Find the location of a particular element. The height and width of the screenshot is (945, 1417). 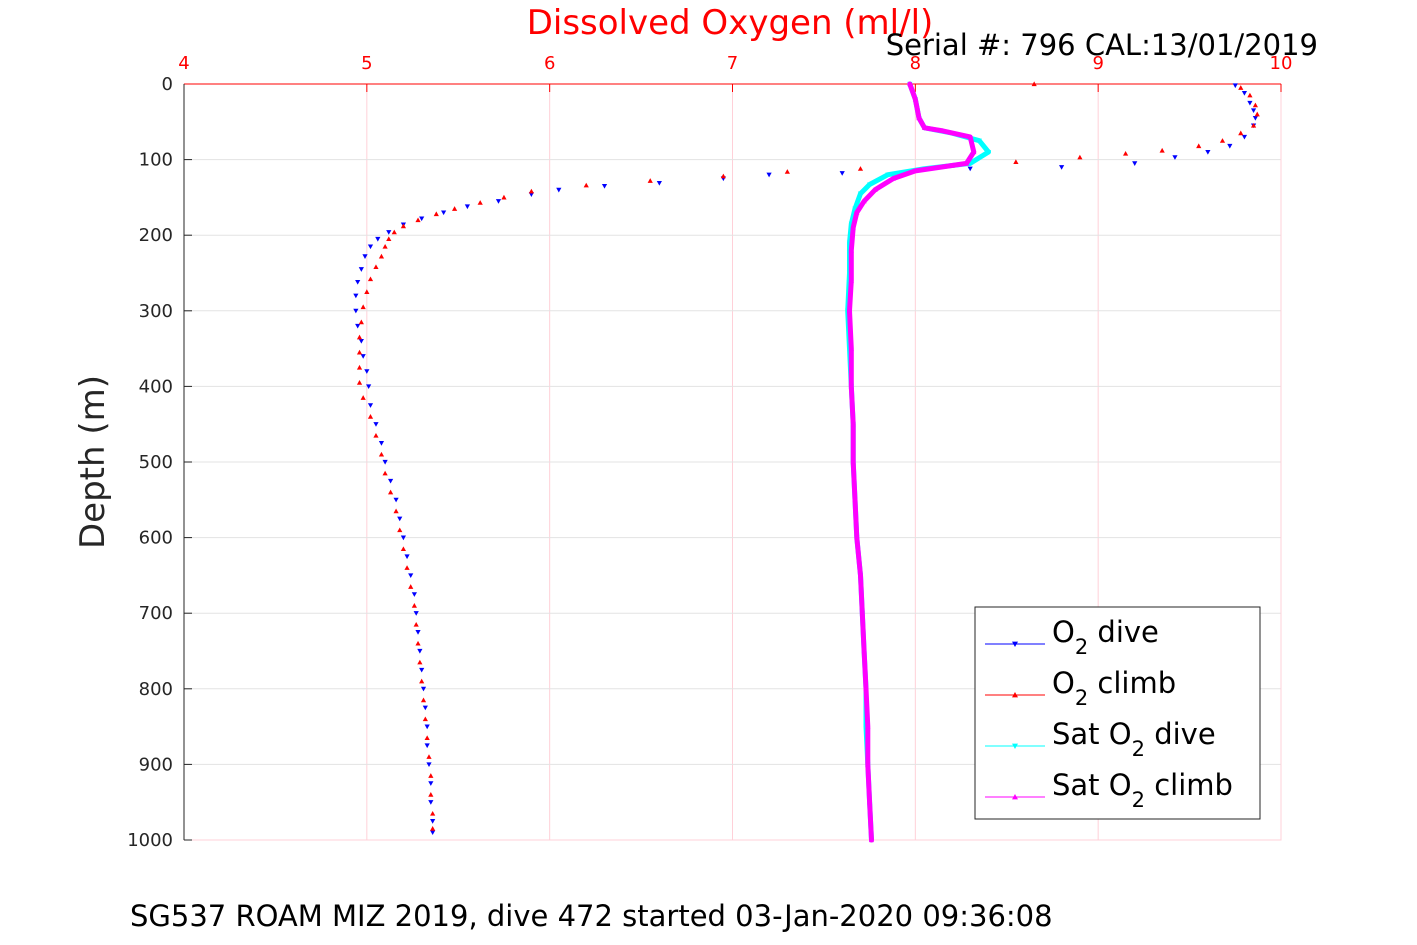

legend-item: O2 dive is located at coordinates (1072, 637).